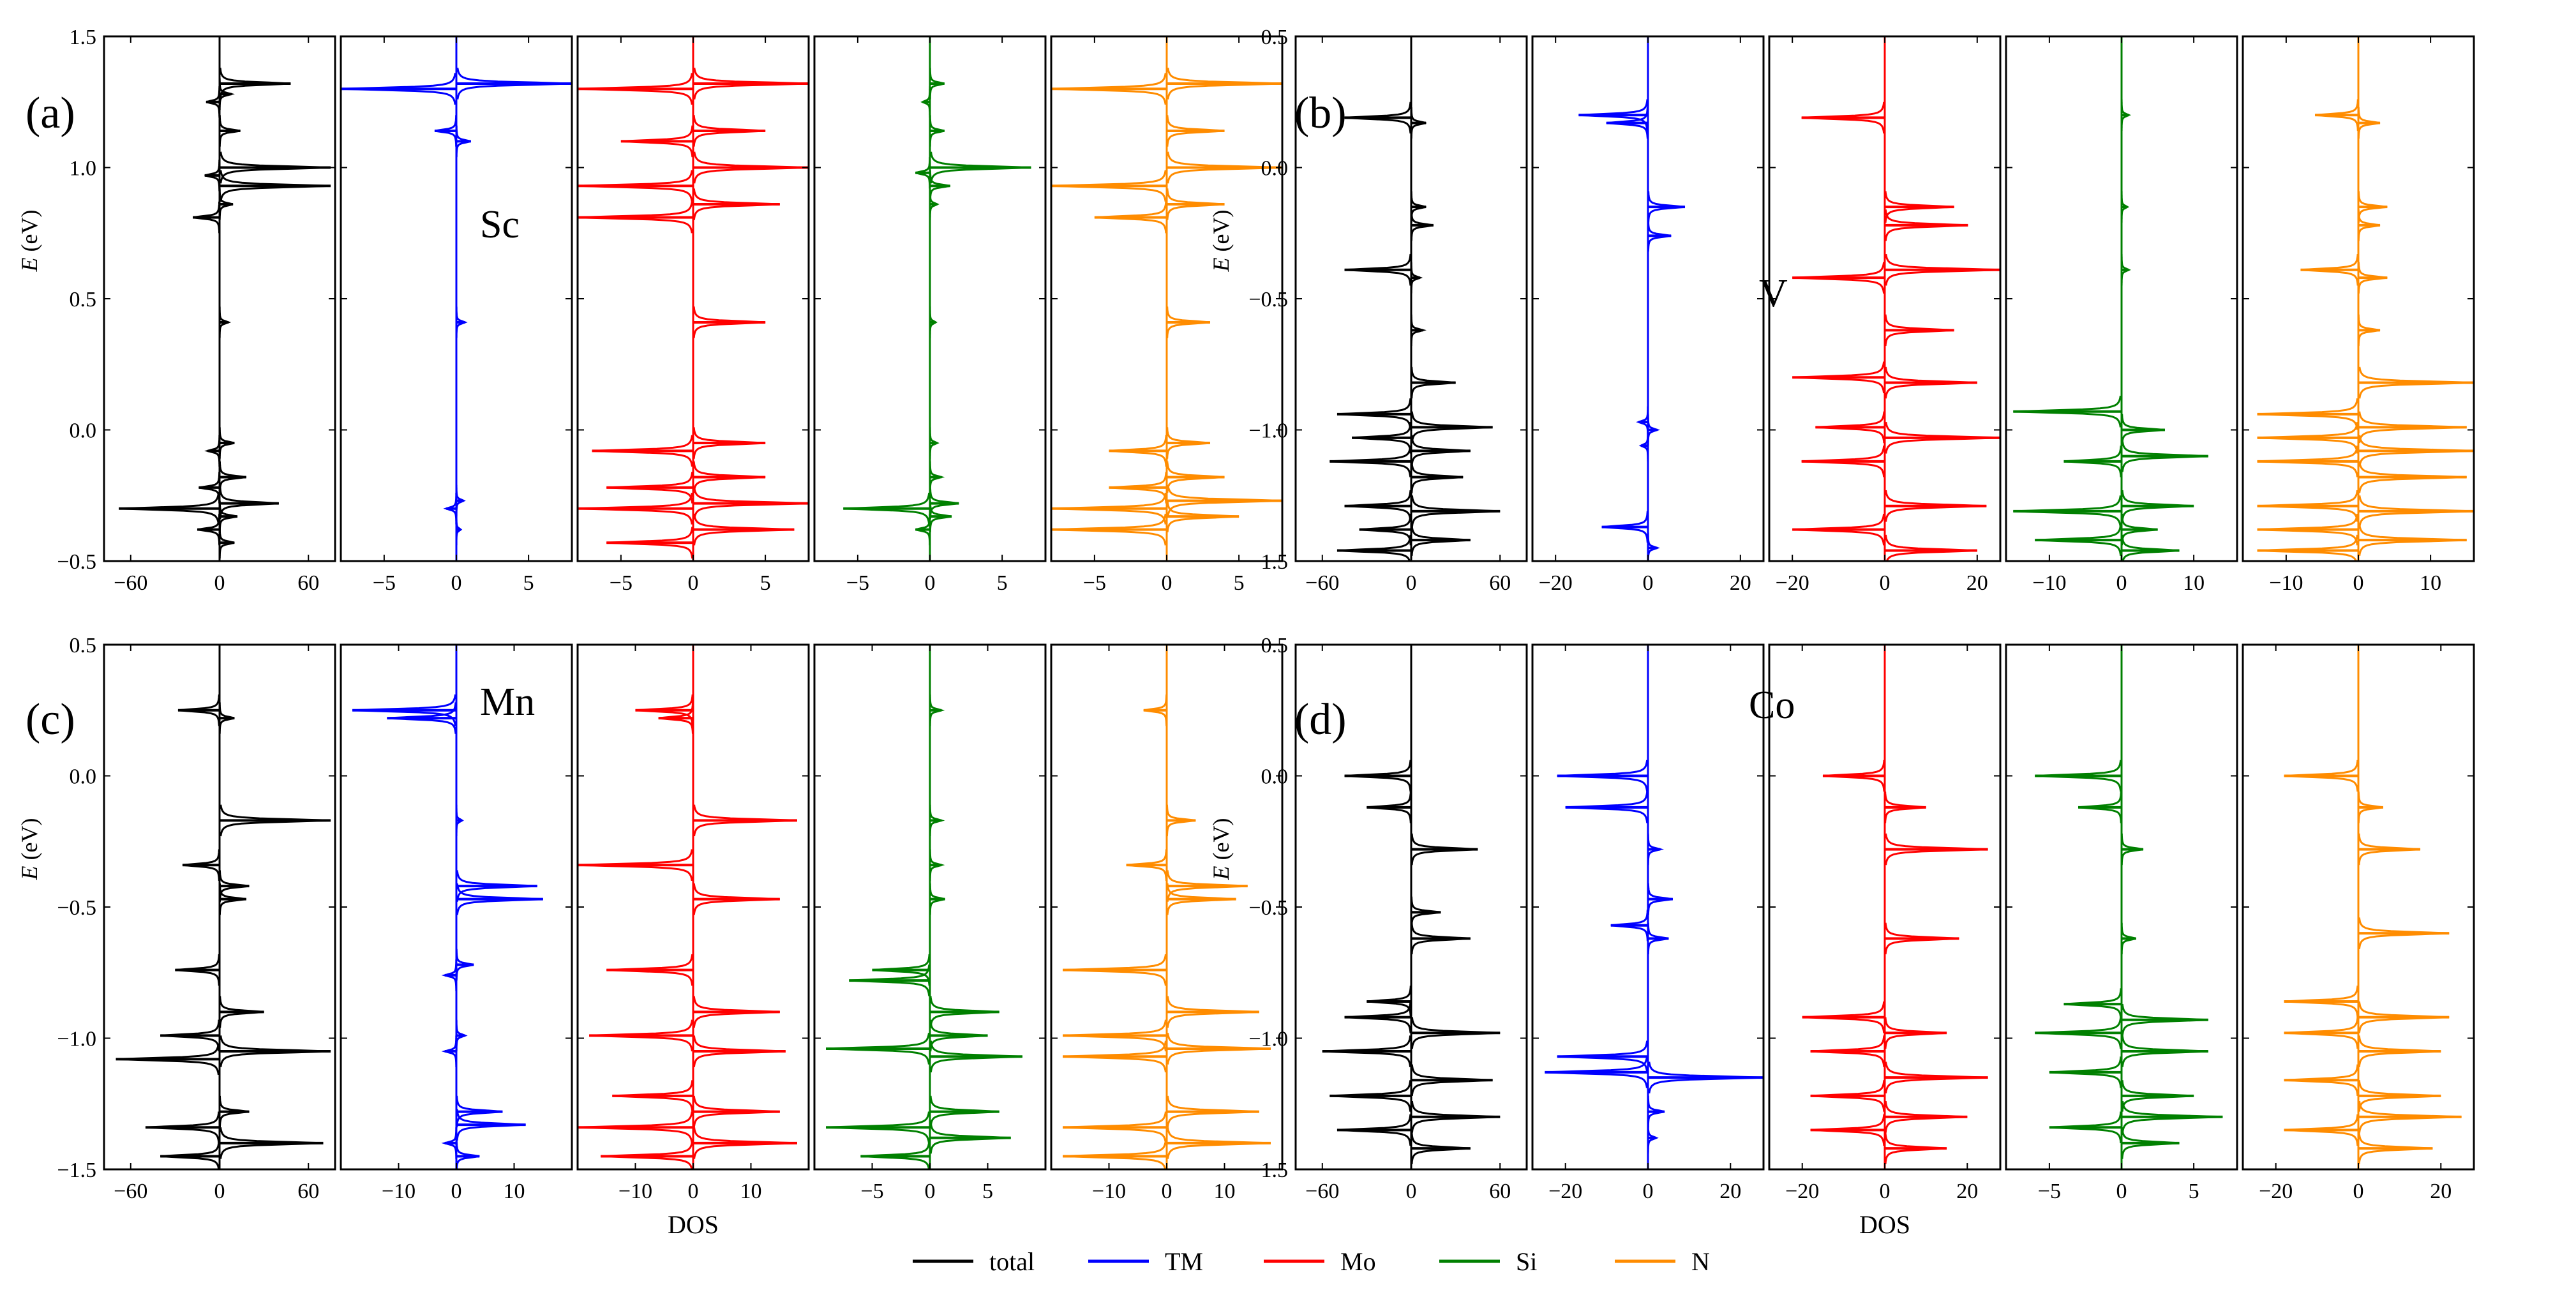 The width and height of the screenshot is (2576, 1290). What do you see at coordinates (1488, 1261) in the screenshot?
I see `legend-item-Si: Si` at bounding box center [1488, 1261].